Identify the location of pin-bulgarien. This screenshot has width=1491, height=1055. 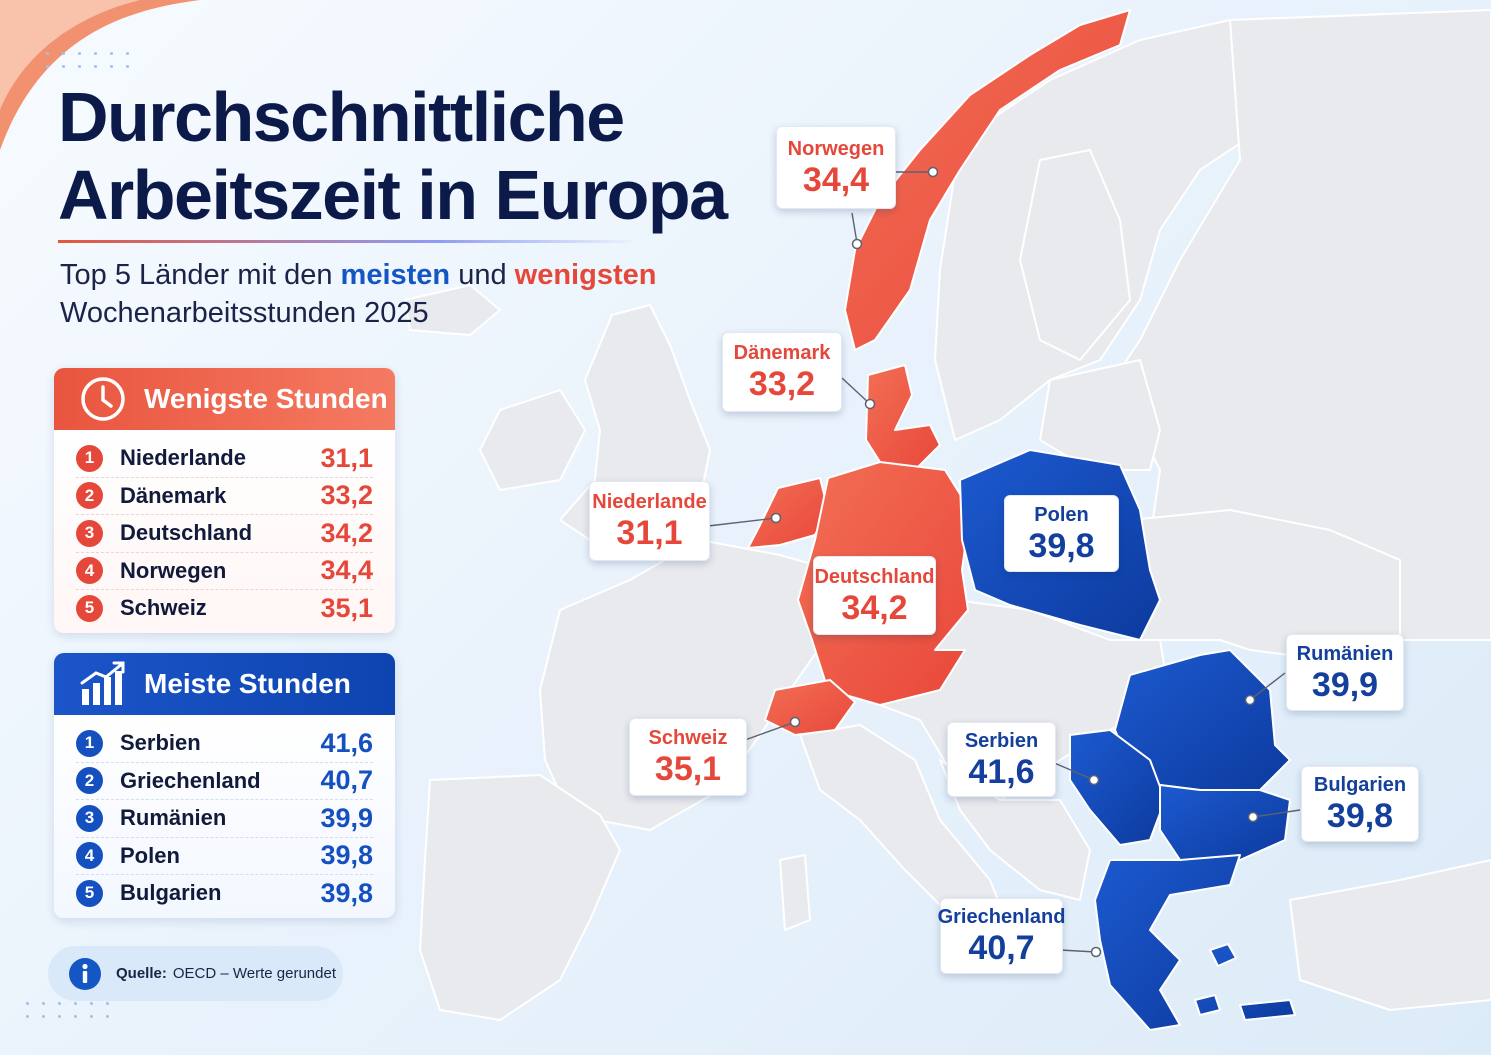
(1253, 817).